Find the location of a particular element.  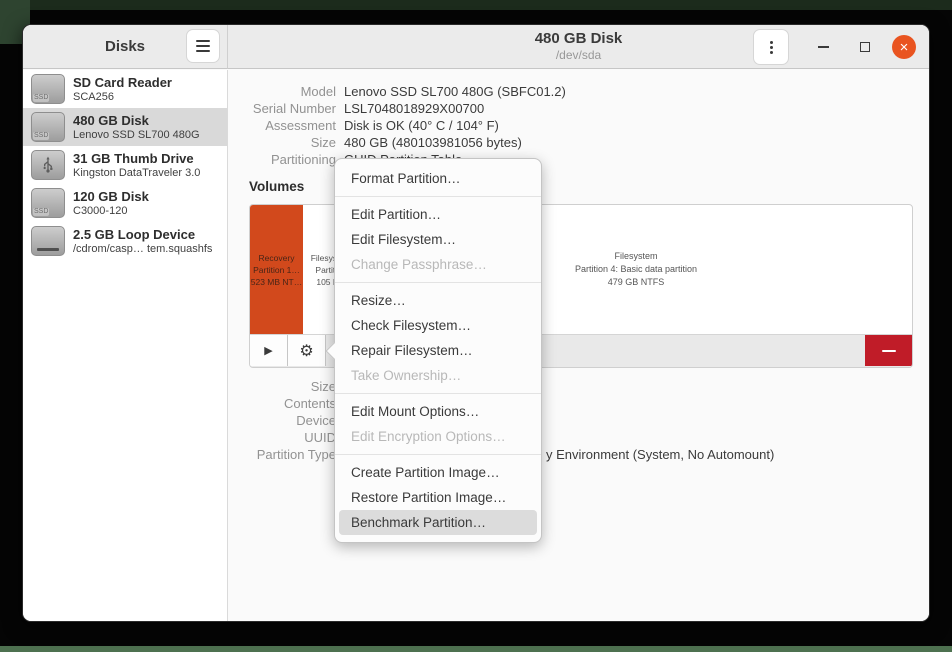

usb-icon is located at coordinates (48, 164).